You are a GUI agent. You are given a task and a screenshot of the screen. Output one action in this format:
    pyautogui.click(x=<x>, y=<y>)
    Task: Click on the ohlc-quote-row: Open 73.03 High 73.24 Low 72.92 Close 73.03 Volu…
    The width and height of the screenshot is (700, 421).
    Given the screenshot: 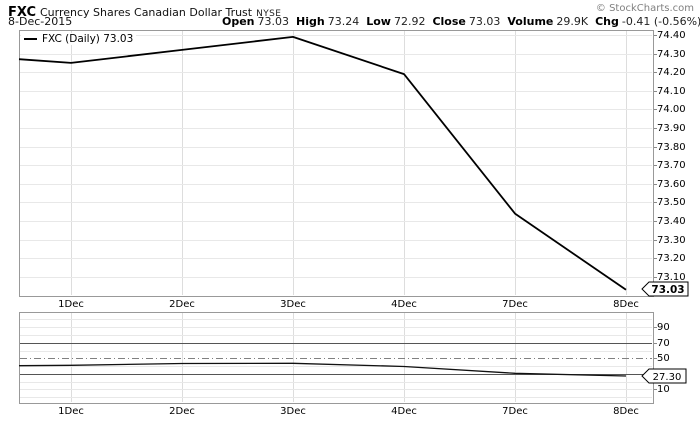 What is the action you would take?
    pyautogui.click(x=461, y=21)
    